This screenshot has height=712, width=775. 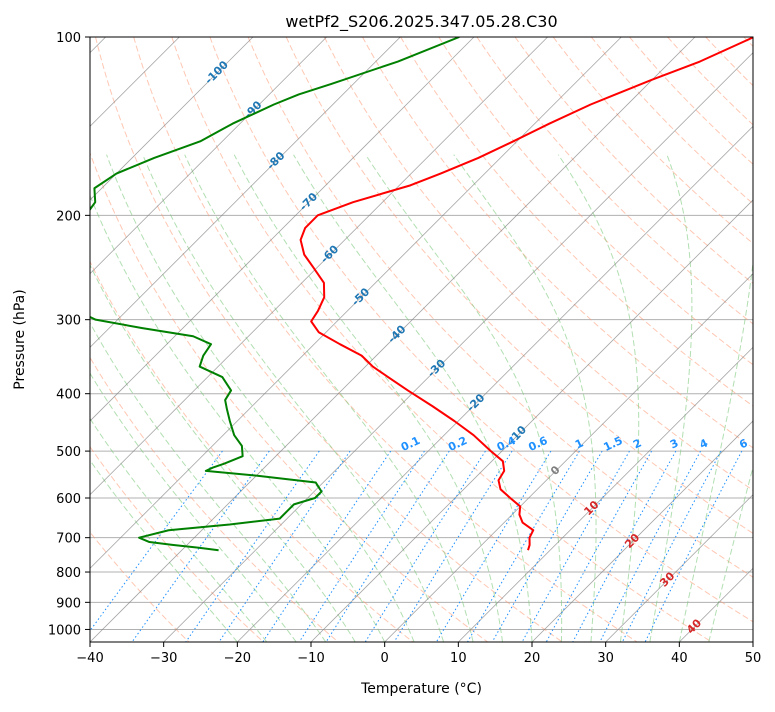 What do you see at coordinates (68, 395) in the screenshot?
I see `y-tick-label: 400` at bounding box center [68, 395].